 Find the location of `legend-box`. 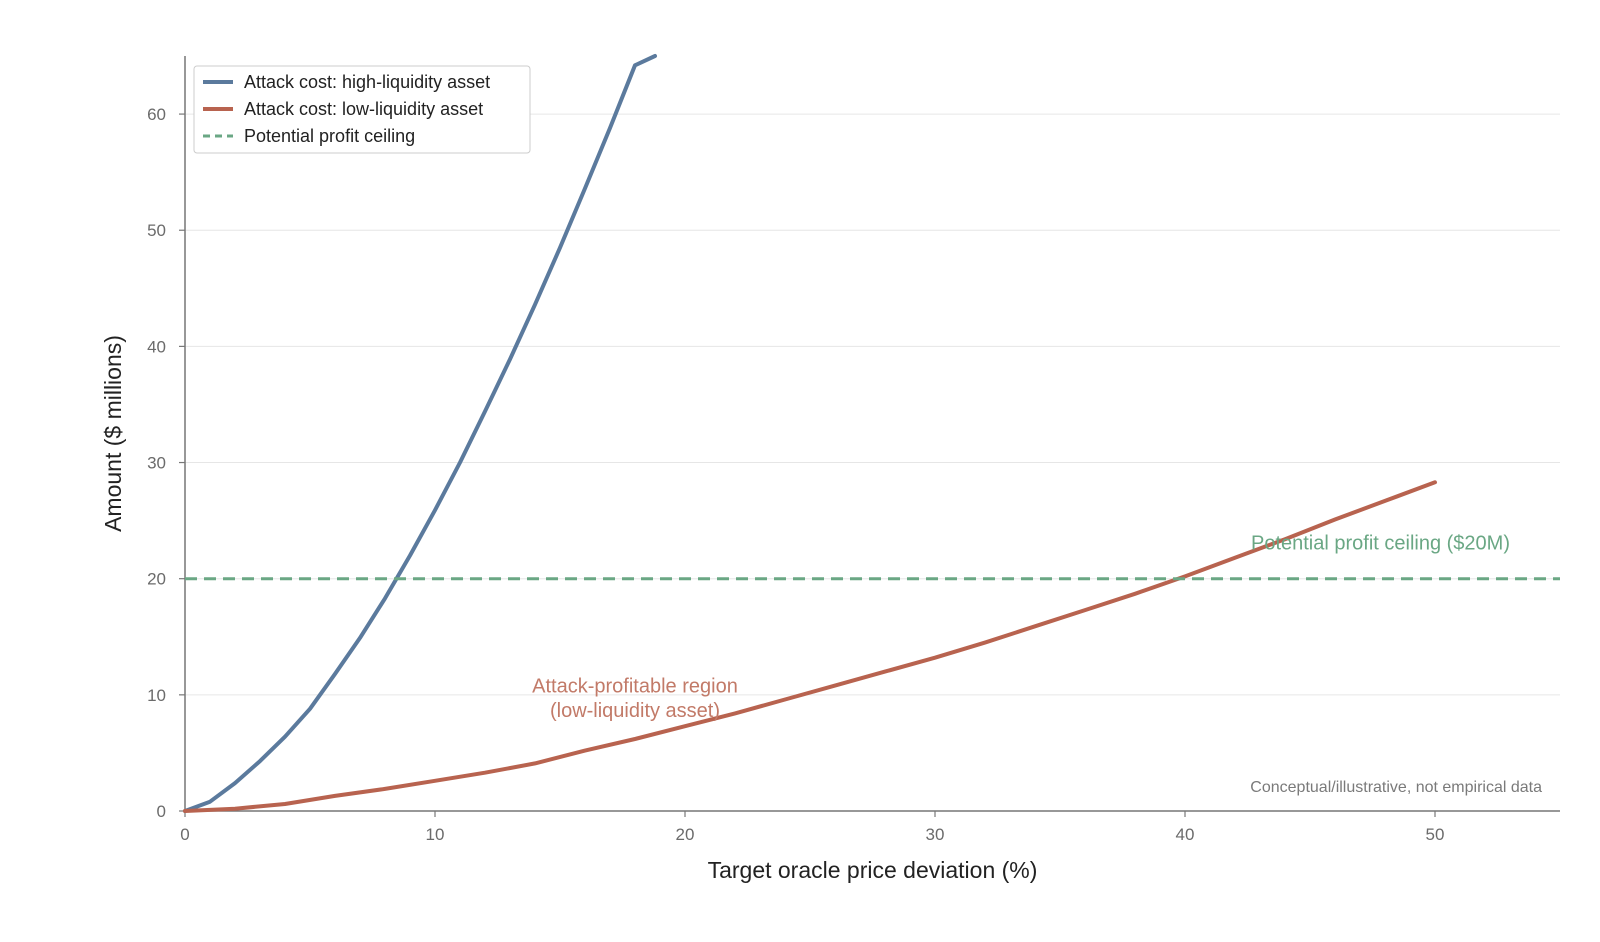

legend-box is located at coordinates (362, 109).